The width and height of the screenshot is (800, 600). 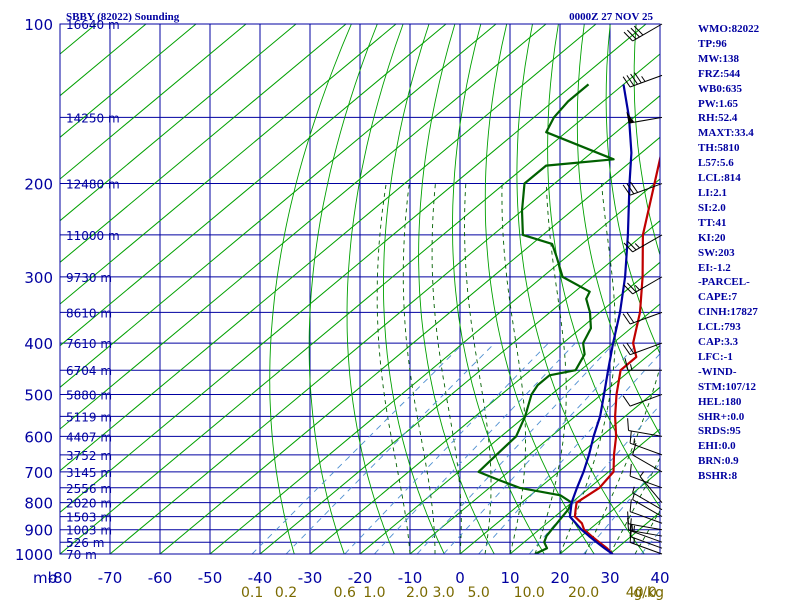 What do you see at coordinates (93, 25) in the screenshot?
I see `height-label: 16640 m` at bounding box center [93, 25].